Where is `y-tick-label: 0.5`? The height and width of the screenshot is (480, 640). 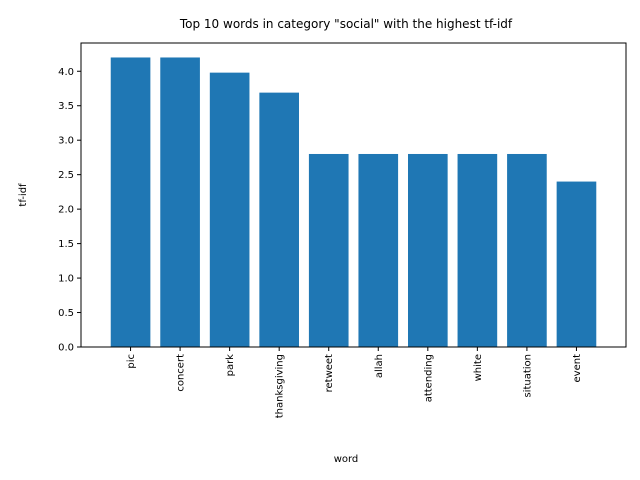
y-tick-label: 0.5 is located at coordinates (66, 313).